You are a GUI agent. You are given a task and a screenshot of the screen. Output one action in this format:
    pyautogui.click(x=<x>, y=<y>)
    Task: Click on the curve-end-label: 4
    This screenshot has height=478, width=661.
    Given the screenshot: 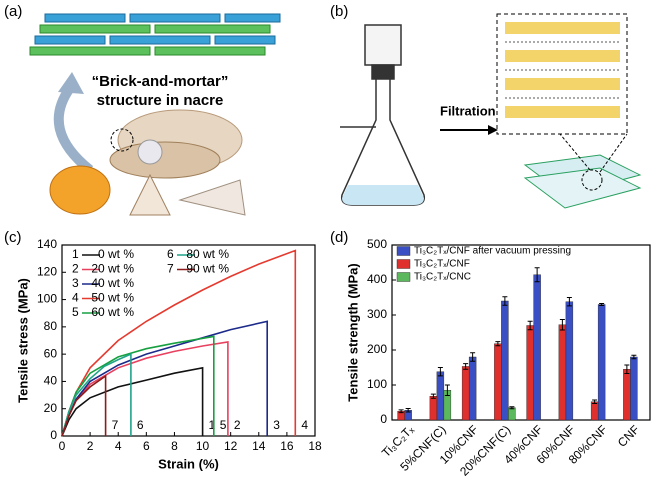 What is the action you would take?
    pyautogui.click(x=304, y=425)
    